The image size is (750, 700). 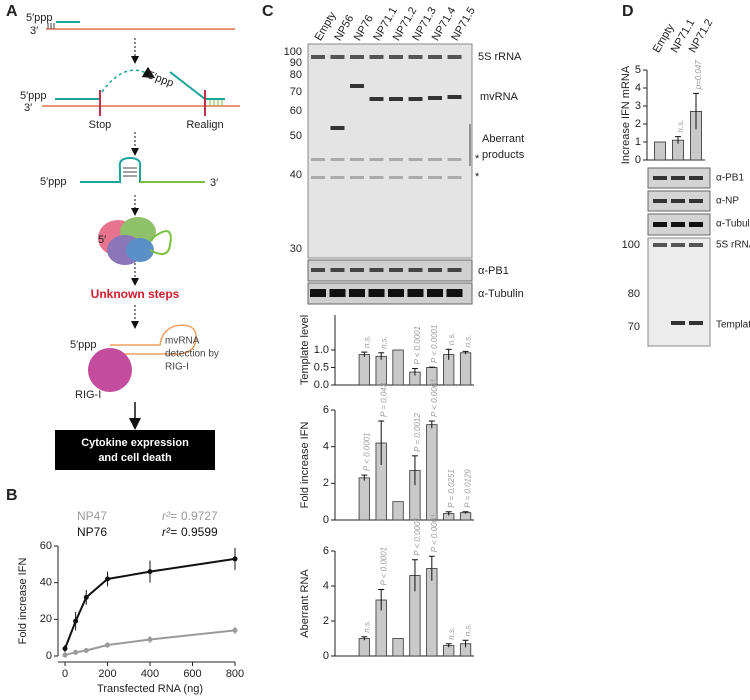 I want to click on label: and cell death, so click(x=135, y=458).